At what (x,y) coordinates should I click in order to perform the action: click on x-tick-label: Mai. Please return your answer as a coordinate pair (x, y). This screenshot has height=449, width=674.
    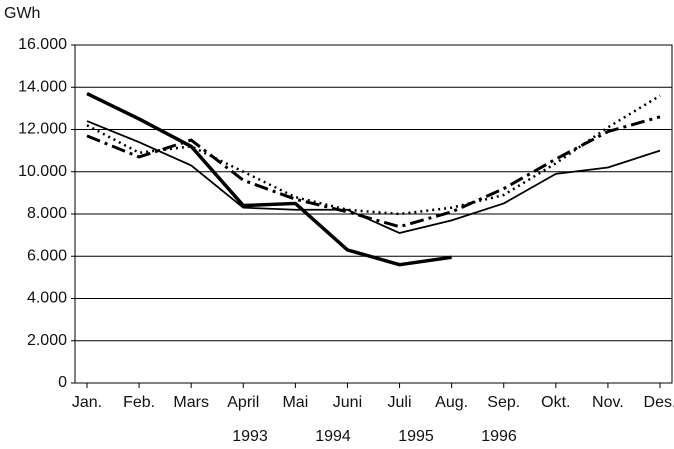
    Looking at the image, I should click on (295, 402).